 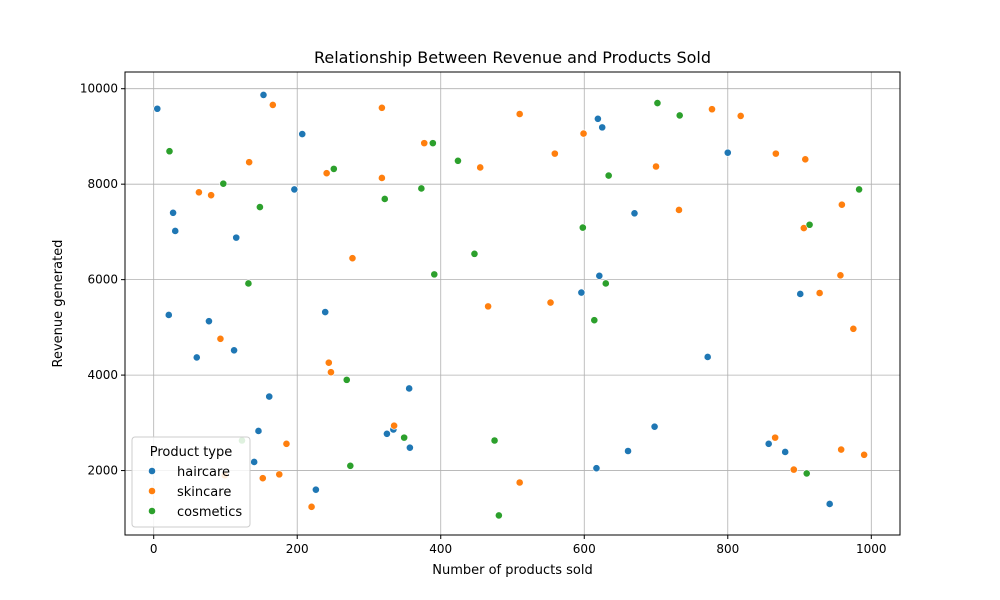 What do you see at coordinates (209, 512) in the screenshot?
I see `legend-label-cosmetics: cosmetics` at bounding box center [209, 512].